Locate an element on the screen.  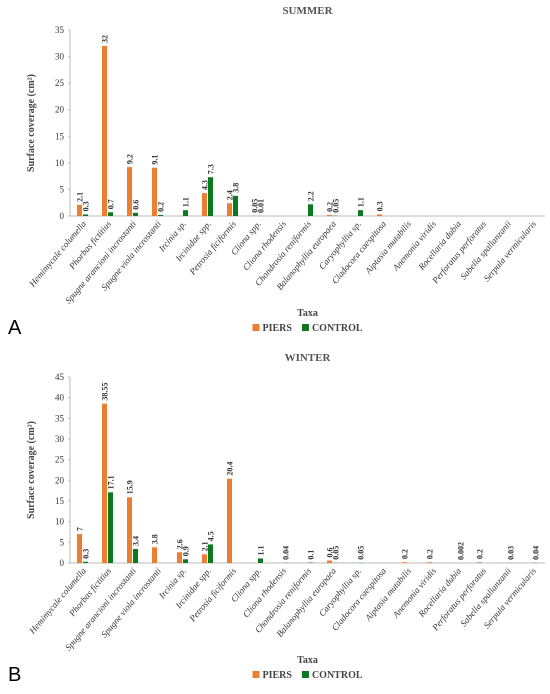
value-label: 0.01 is located at coordinates (261, 206).